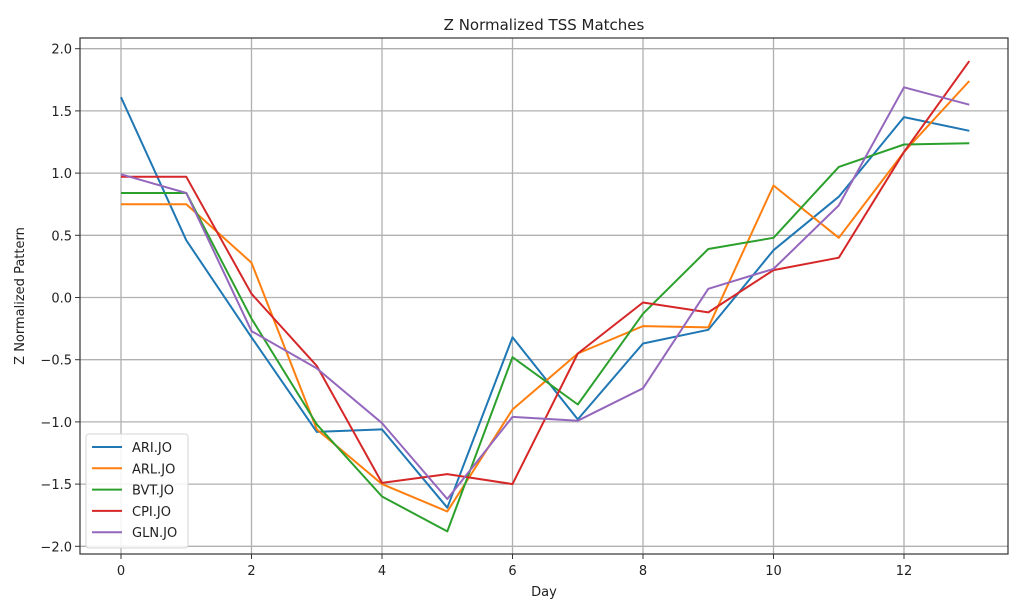 The image size is (1024, 614). Describe the element at coordinates (61, 174) in the screenshot. I see `y-tick-label: 1.0` at that location.